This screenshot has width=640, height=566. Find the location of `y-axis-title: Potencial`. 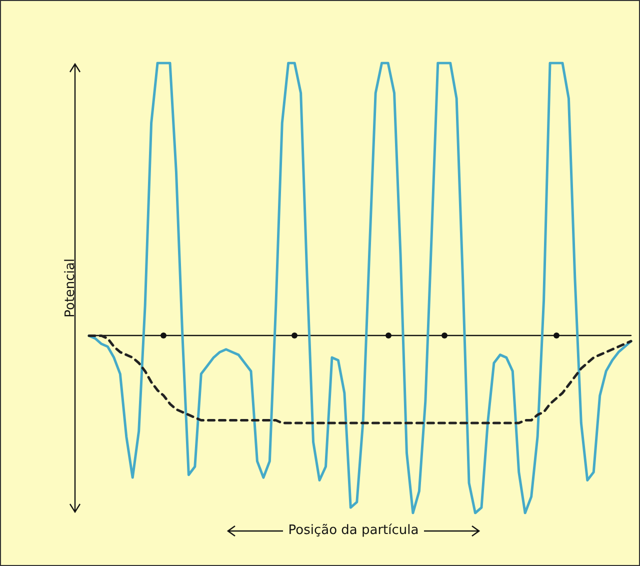

y-axis-title: Potencial is located at coordinates (70, 288).